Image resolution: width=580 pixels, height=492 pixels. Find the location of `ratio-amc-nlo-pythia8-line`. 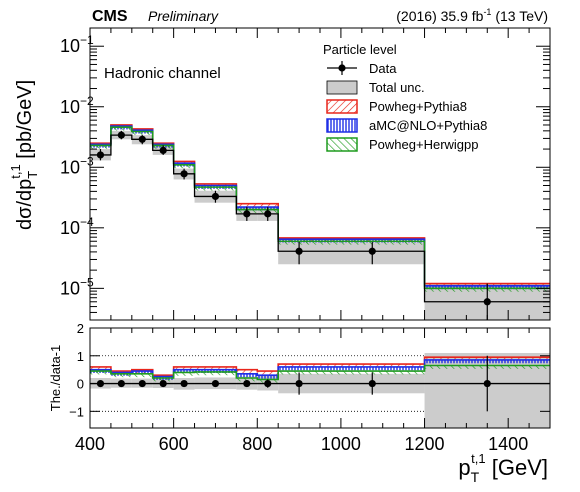

ratio-amc-nlo-pythia8-line is located at coordinates (320, 368).